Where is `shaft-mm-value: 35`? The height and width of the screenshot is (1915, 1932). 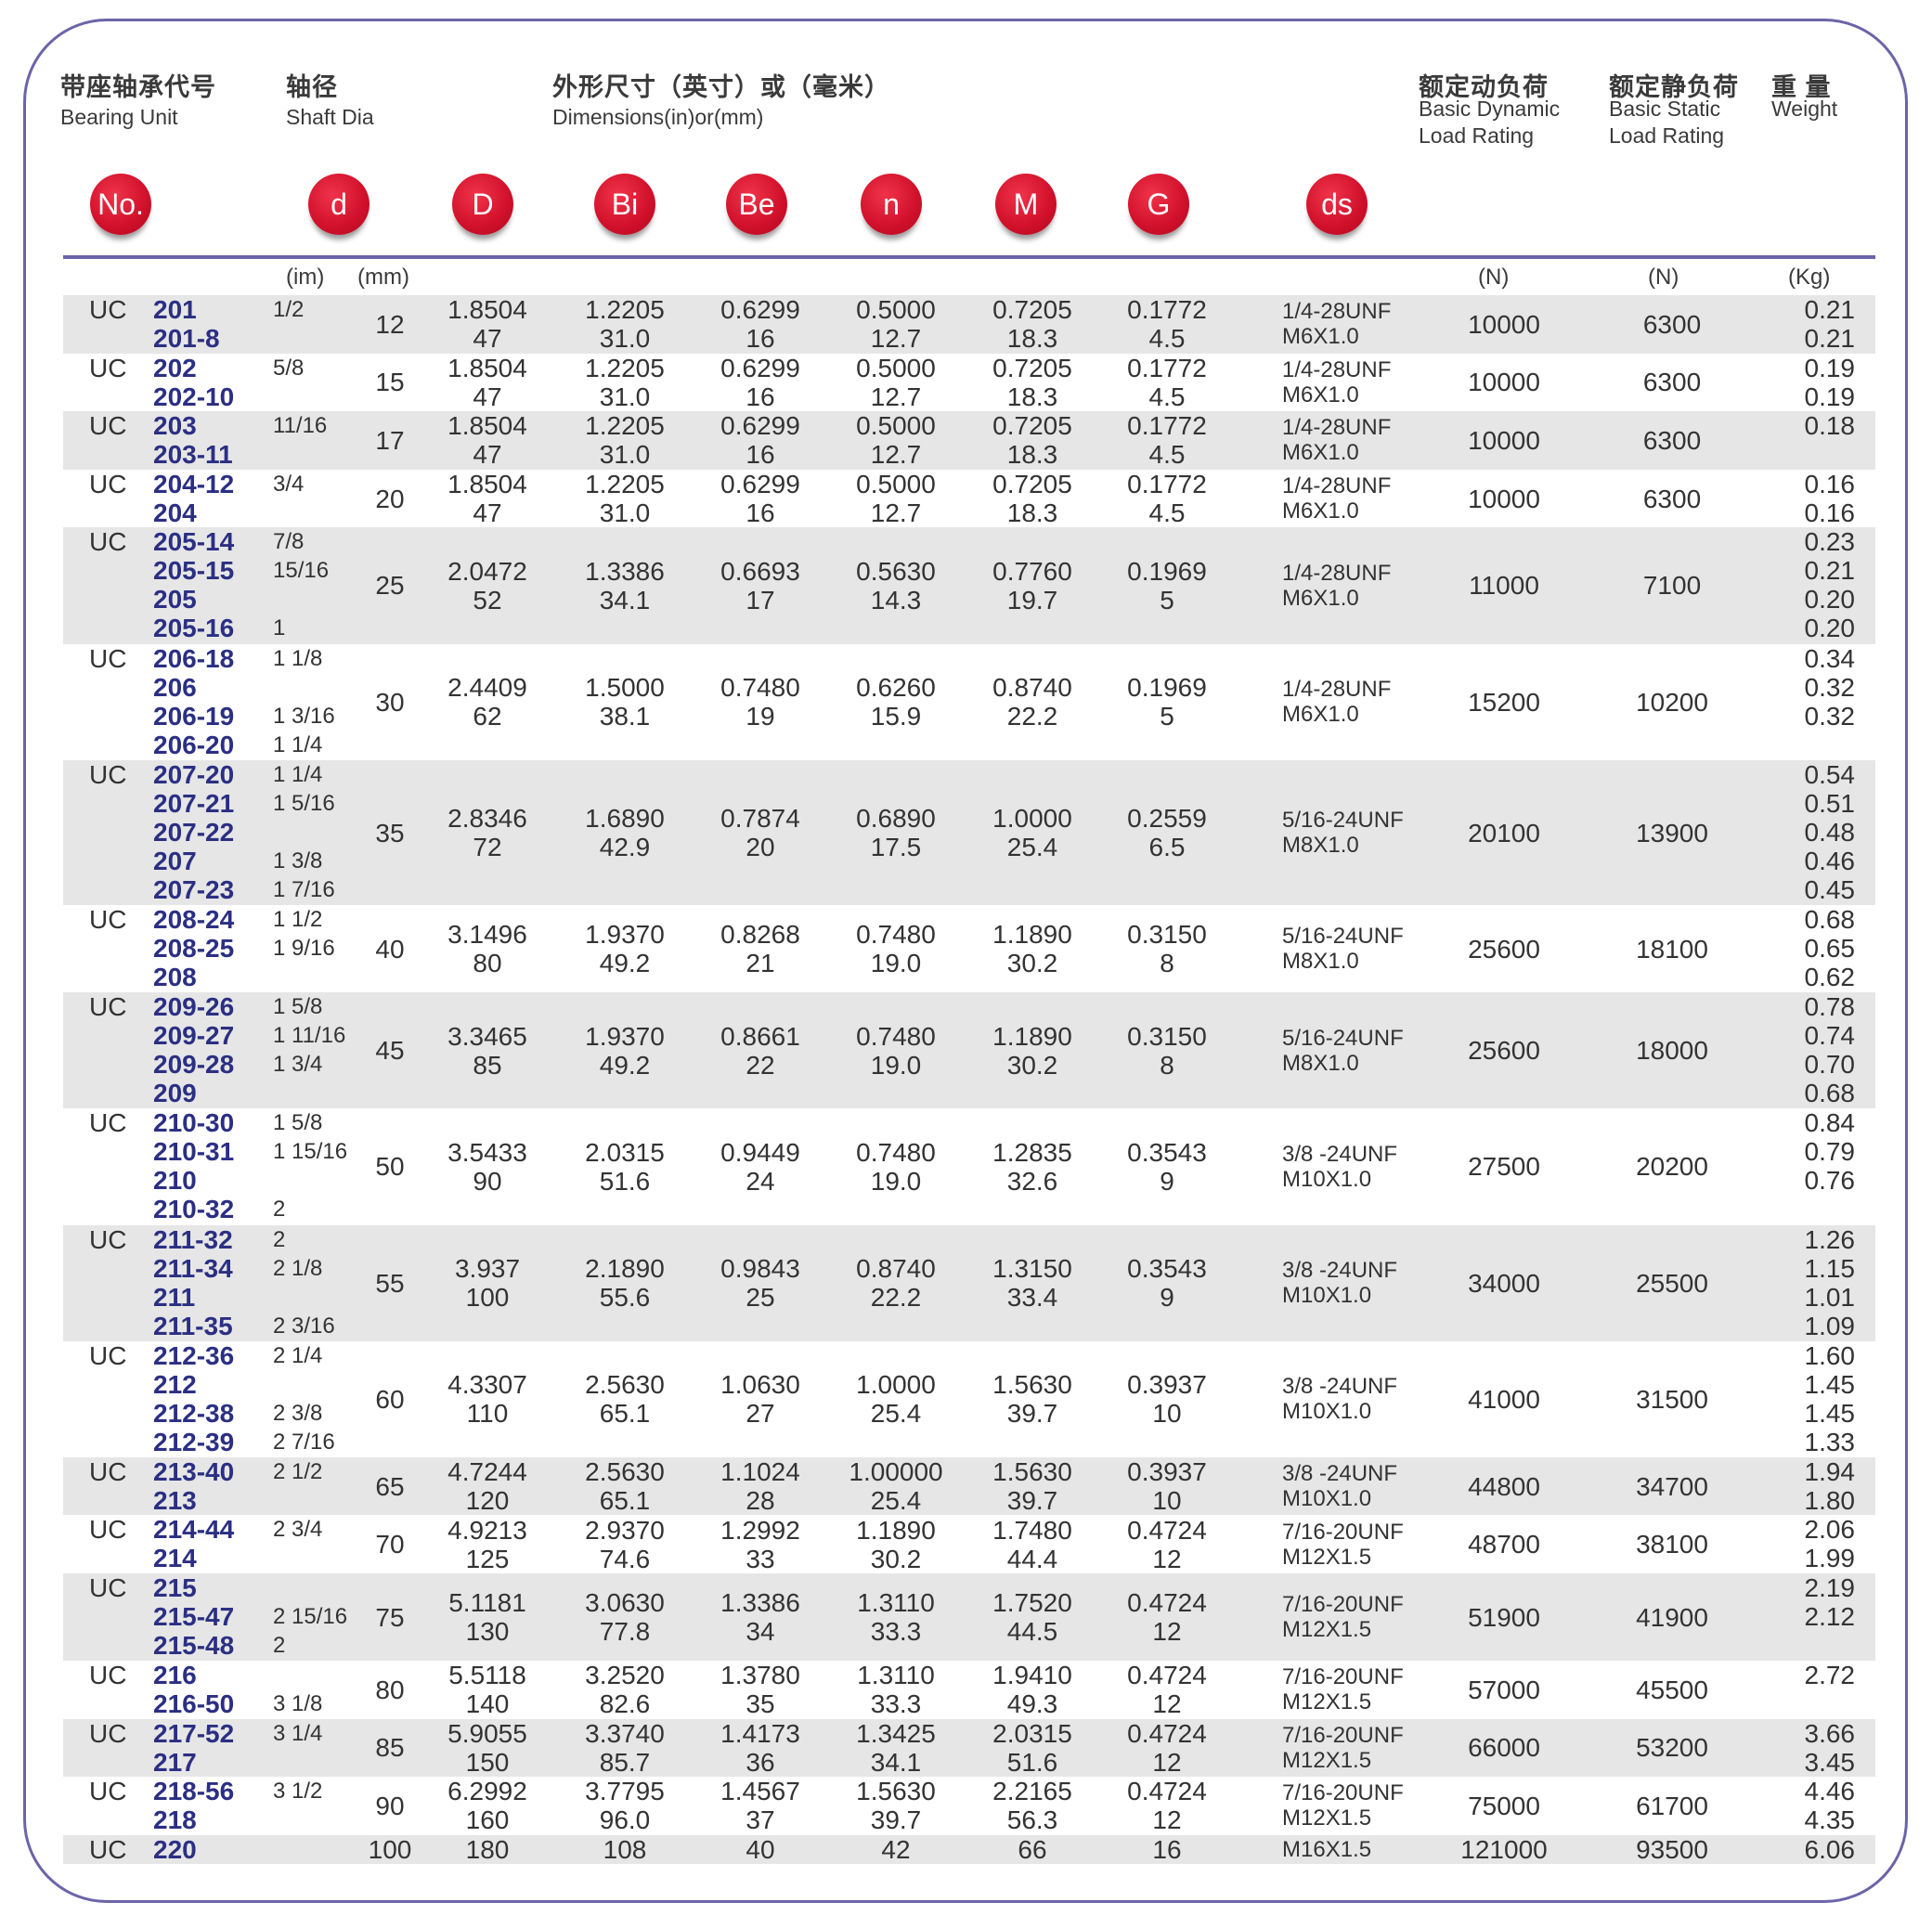
shaft-mm-value: 35 is located at coordinates (390, 833).